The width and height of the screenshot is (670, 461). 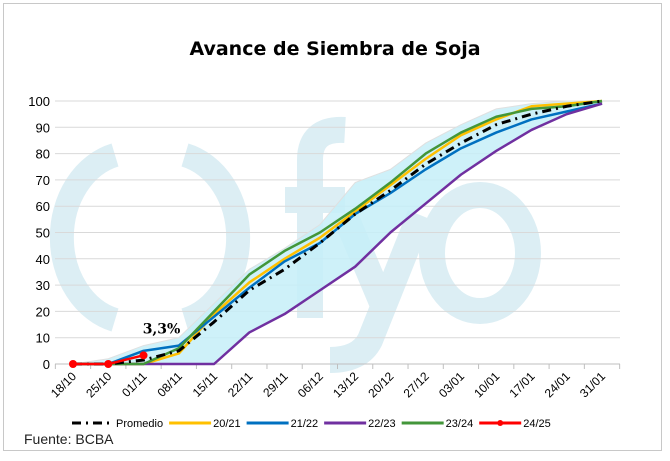 I want to click on x-tick-label: 01/11, so click(x=134, y=384).